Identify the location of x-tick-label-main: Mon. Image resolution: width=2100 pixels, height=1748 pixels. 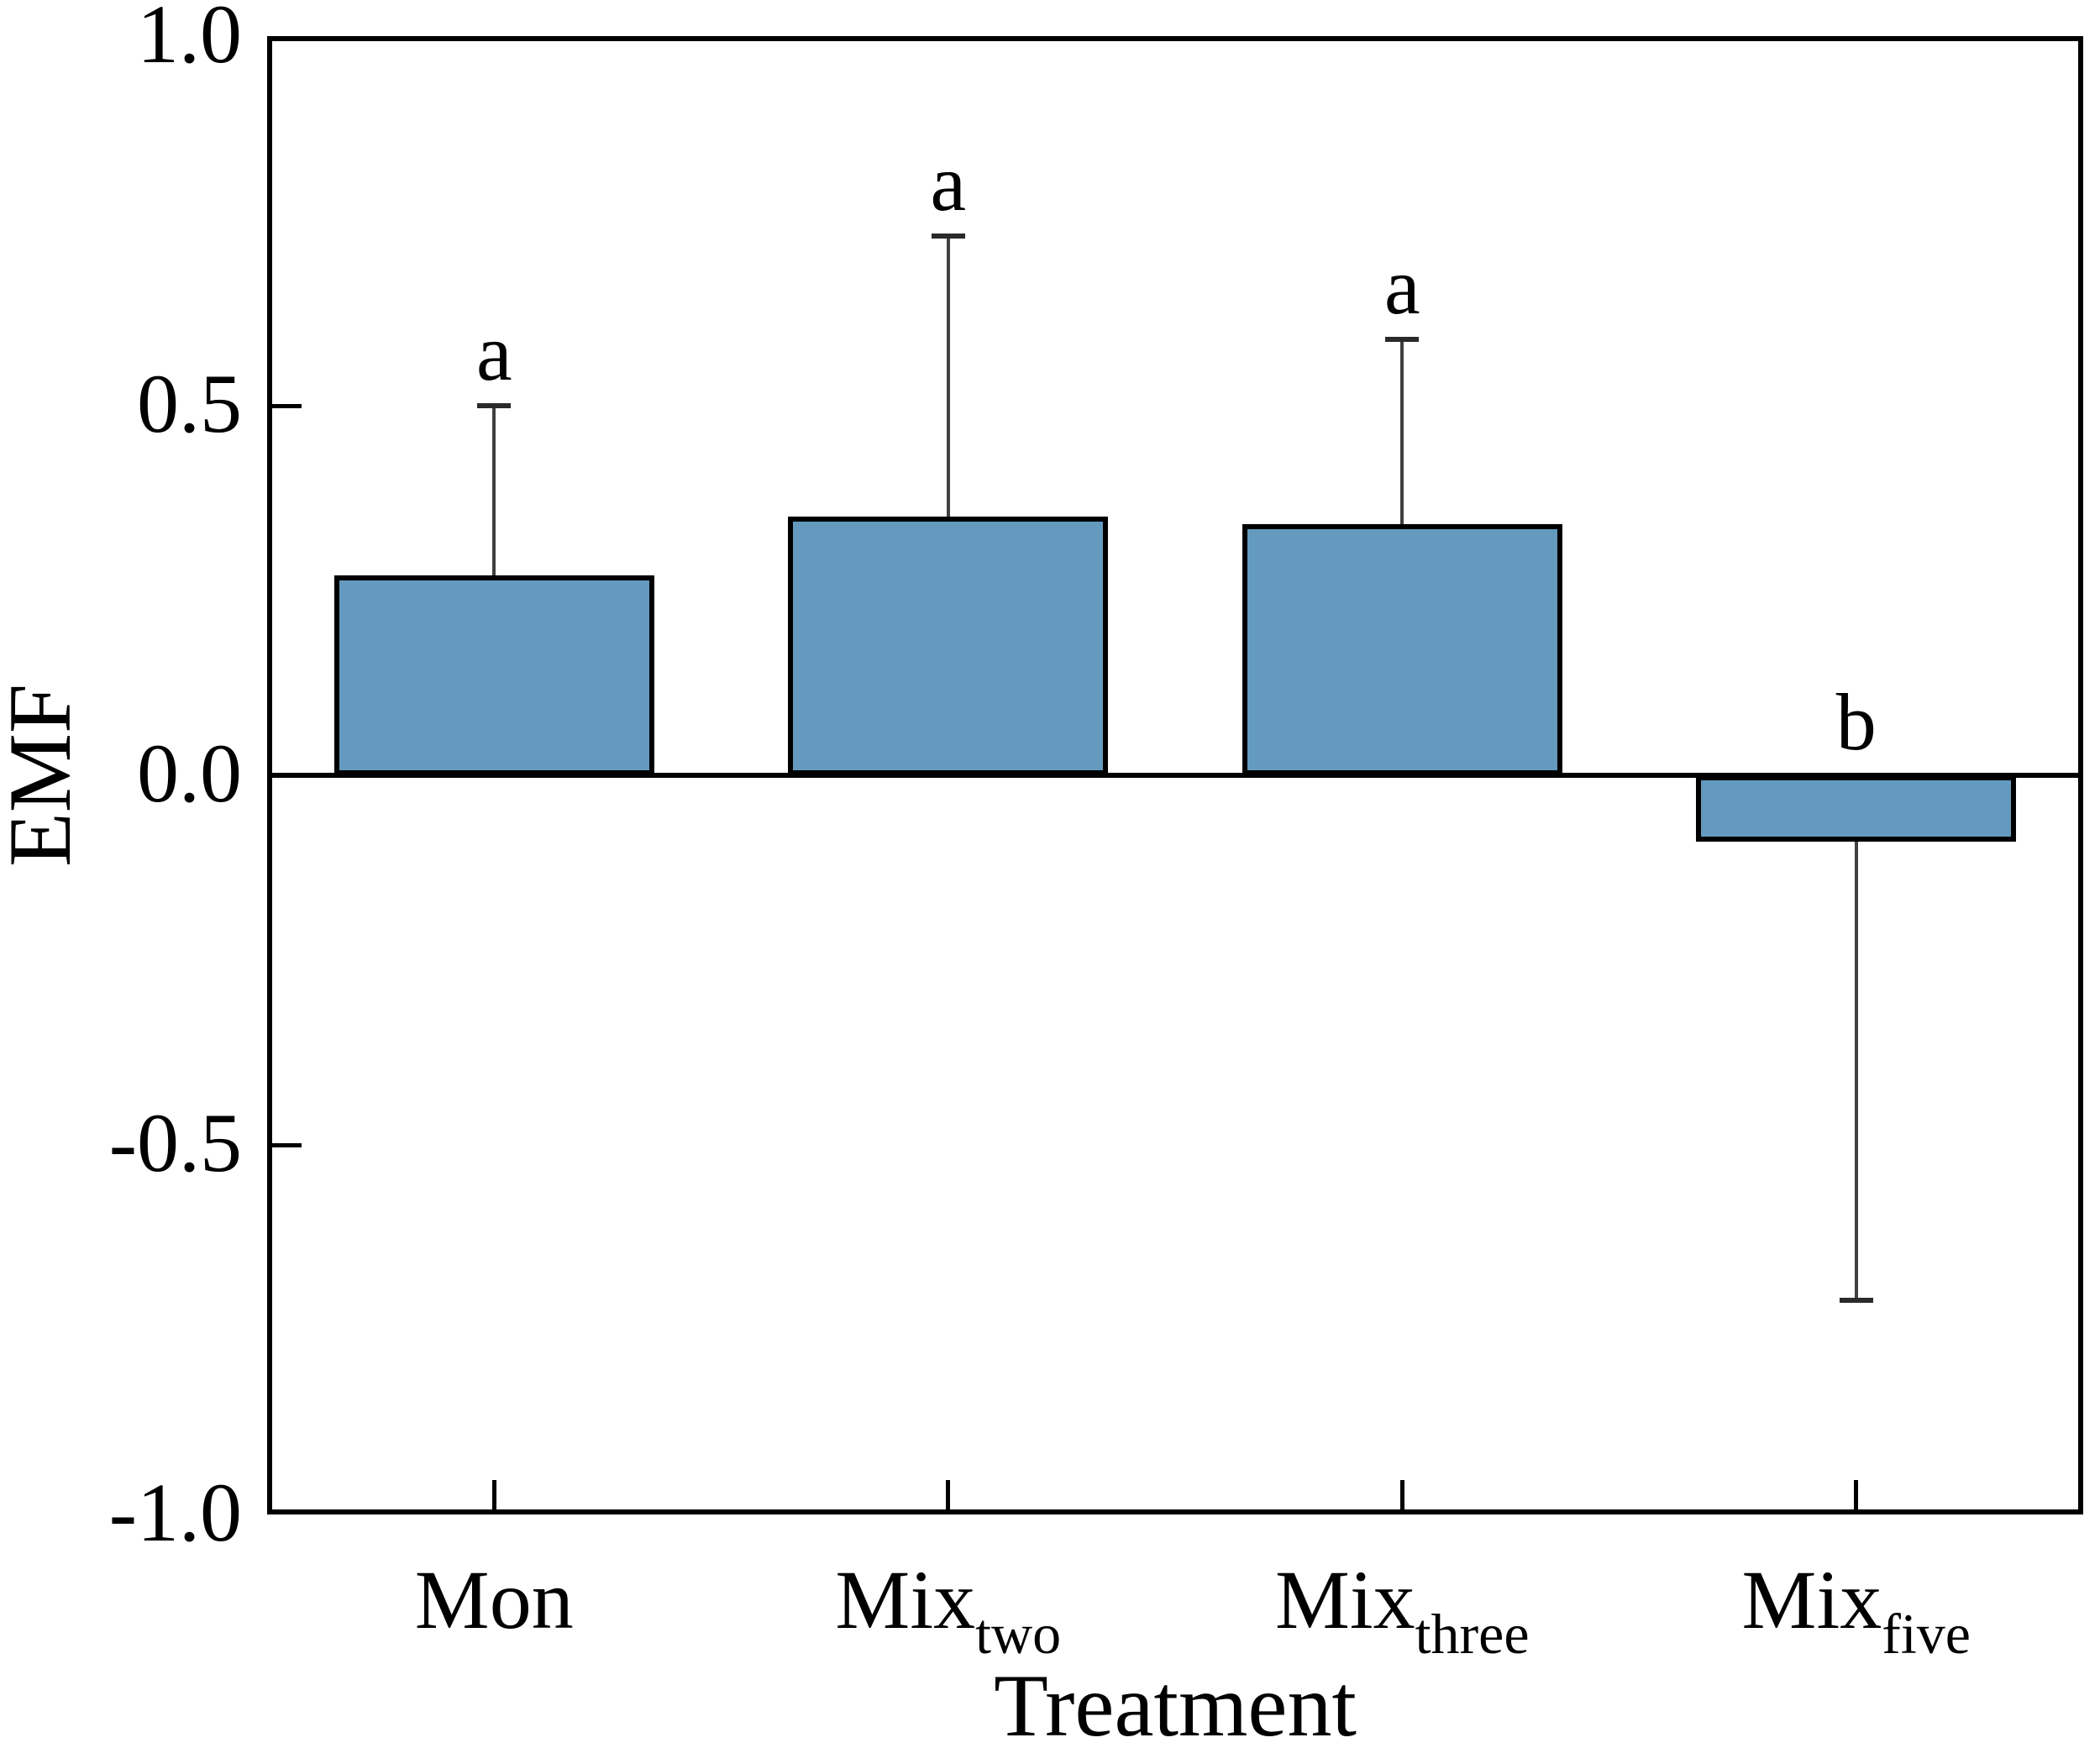
(494, 1599).